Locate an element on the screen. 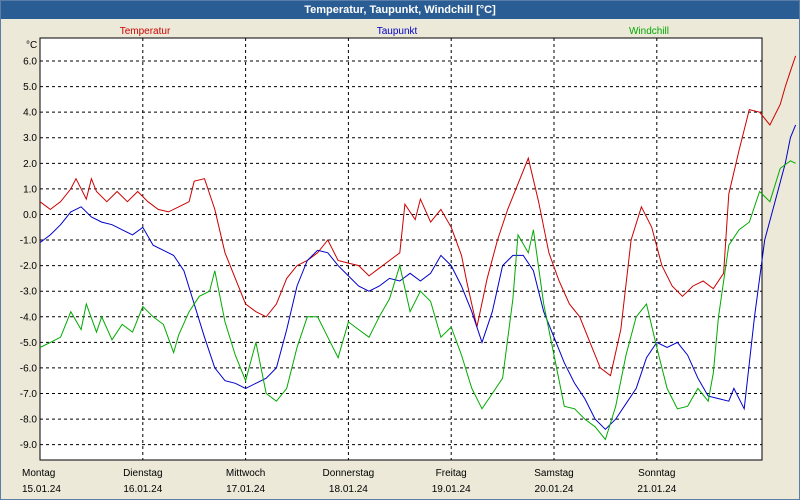  y-tick-label: -5.0 is located at coordinates (29, 343).